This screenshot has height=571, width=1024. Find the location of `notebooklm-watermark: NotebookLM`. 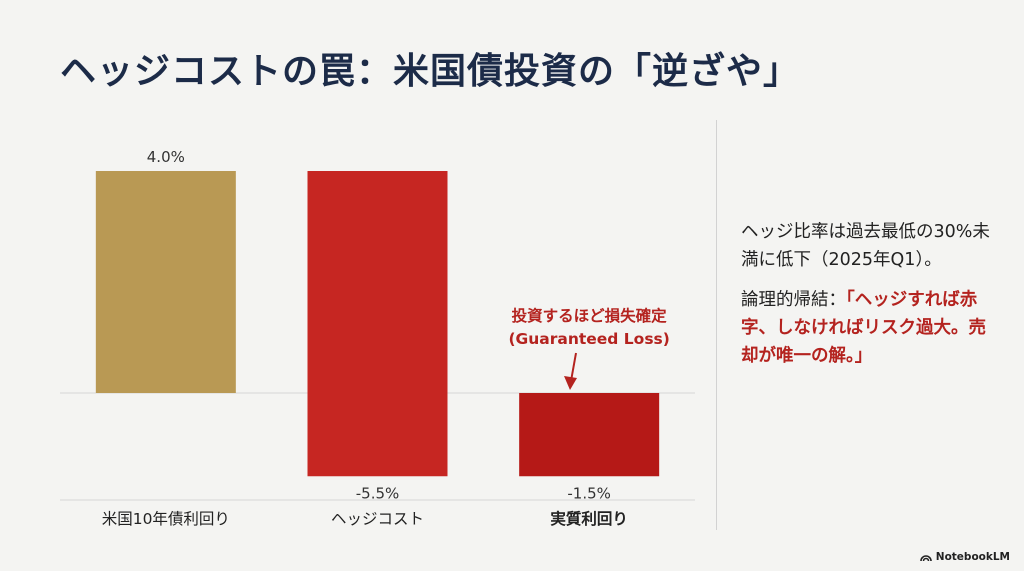

notebooklm-watermark: NotebookLM is located at coordinates (964, 557).